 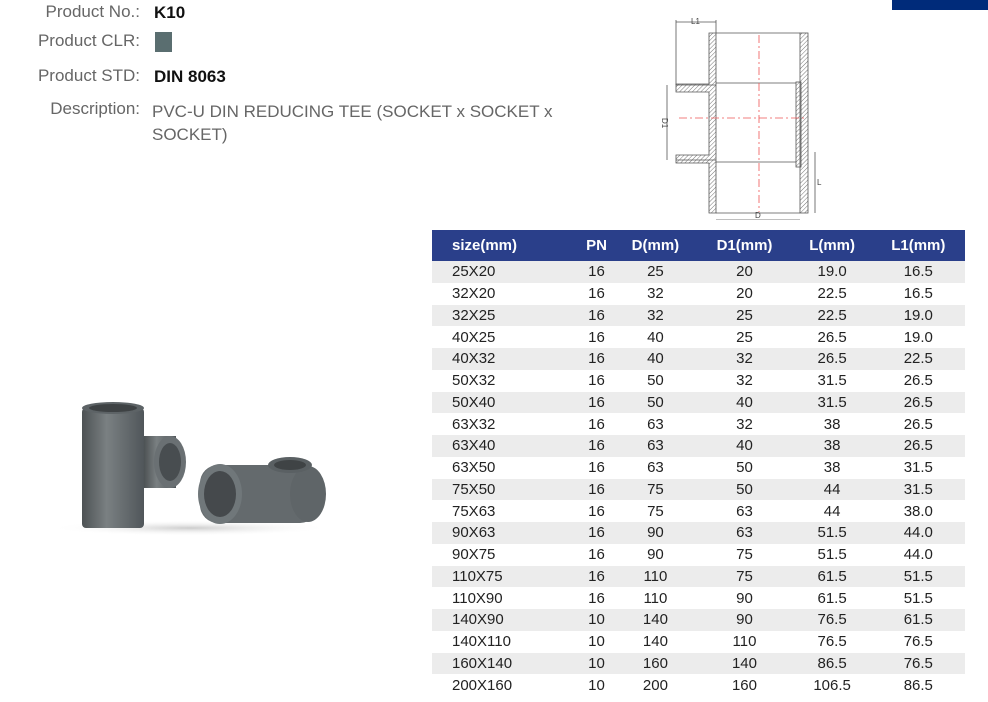 I want to click on table-cell: 200X160, so click(x=482, y=685).